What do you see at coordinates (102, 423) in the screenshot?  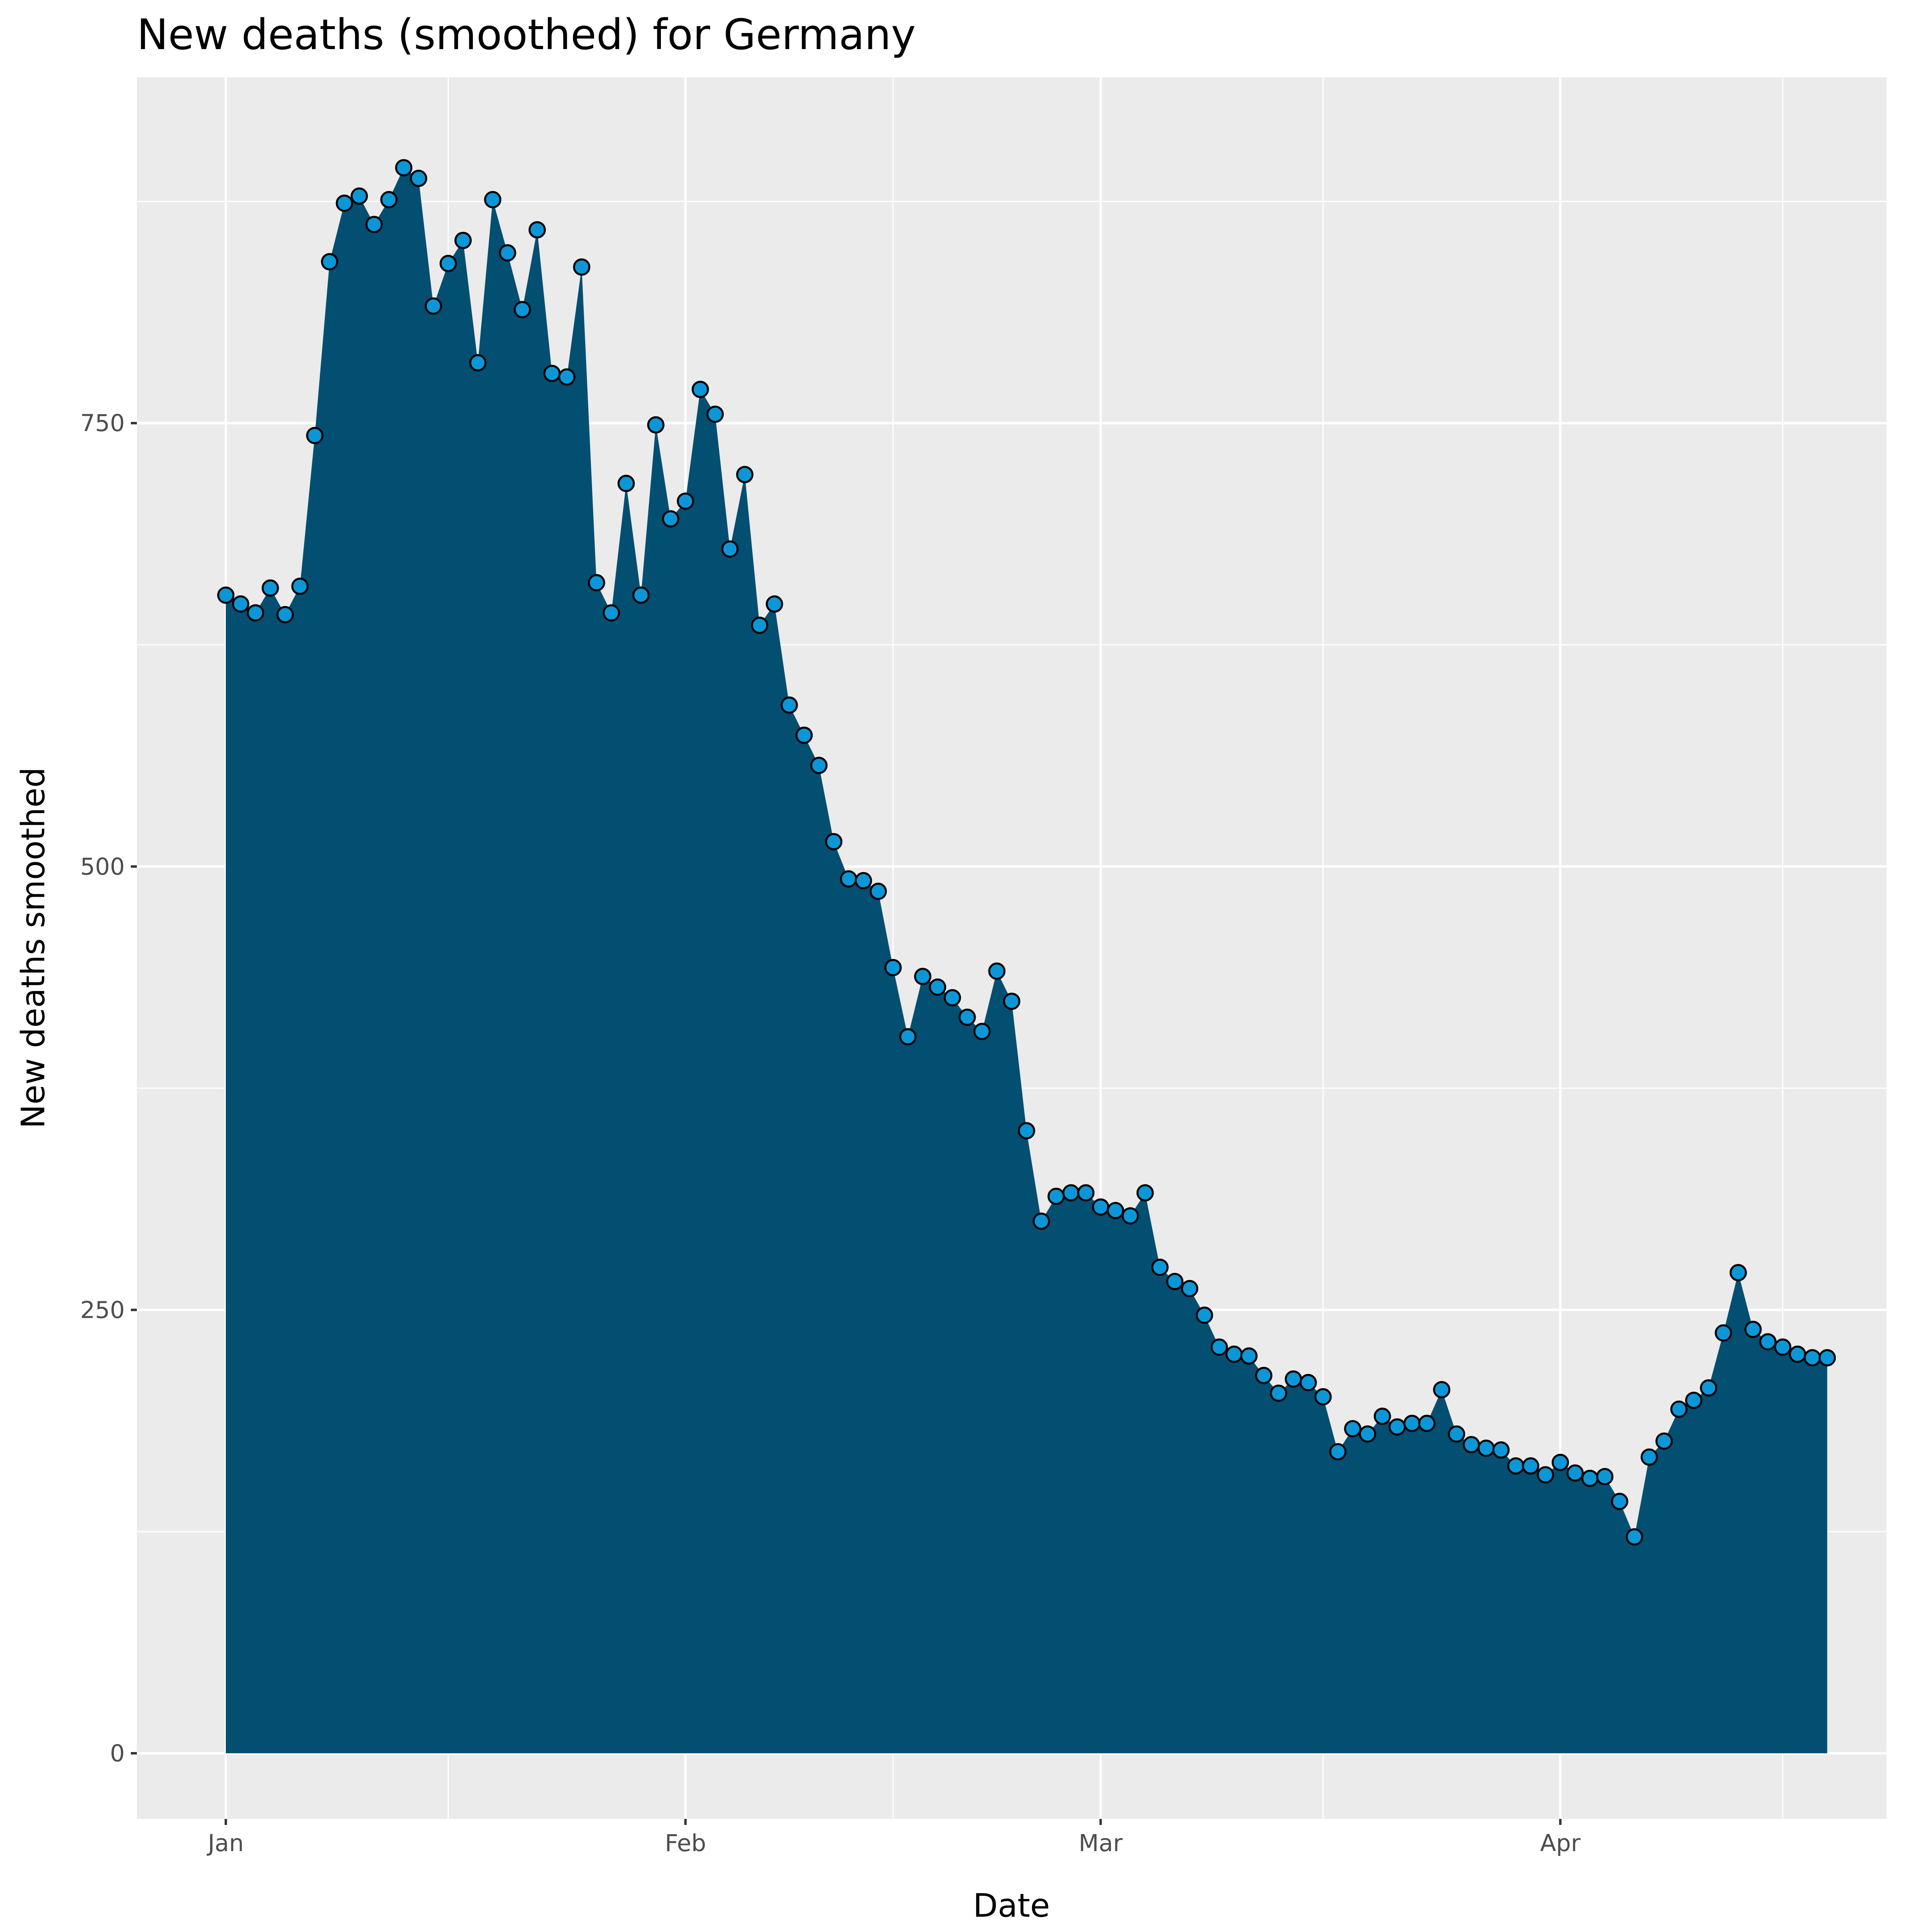 I see `y-tick-label: 750` at bounding box center [102, 423].